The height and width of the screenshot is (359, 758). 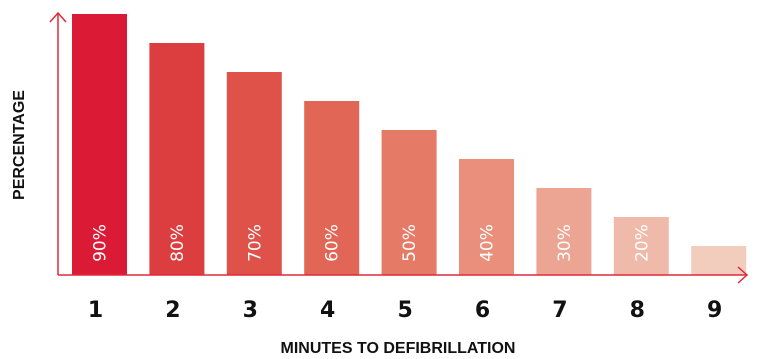 I want to click on data-label-7: 30%, so click(x=565, y=243).